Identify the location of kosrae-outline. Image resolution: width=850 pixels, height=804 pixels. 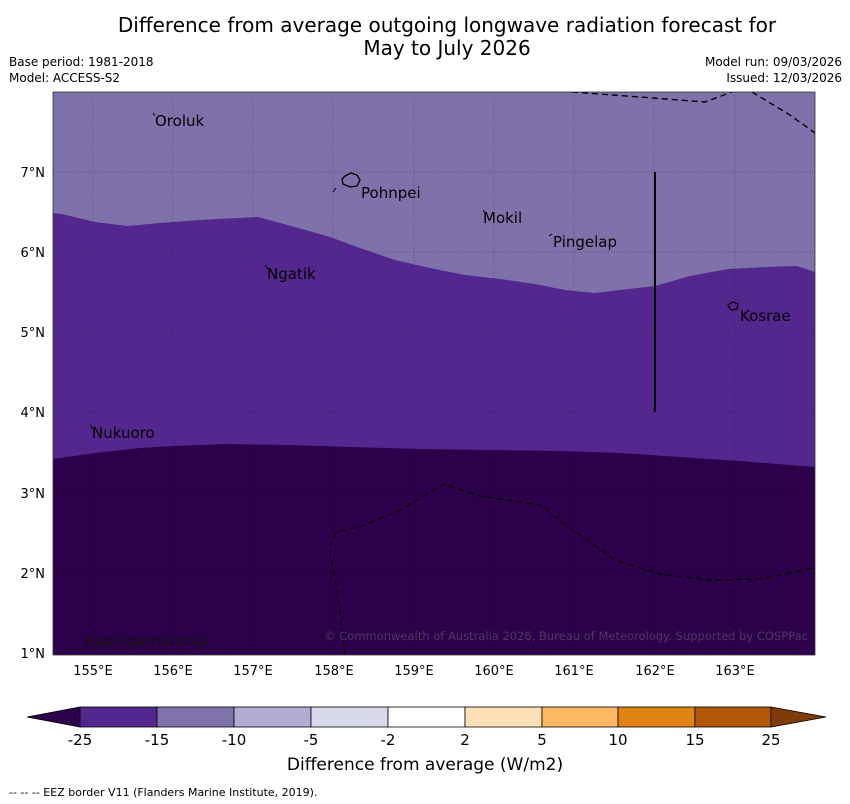
(733, 306).